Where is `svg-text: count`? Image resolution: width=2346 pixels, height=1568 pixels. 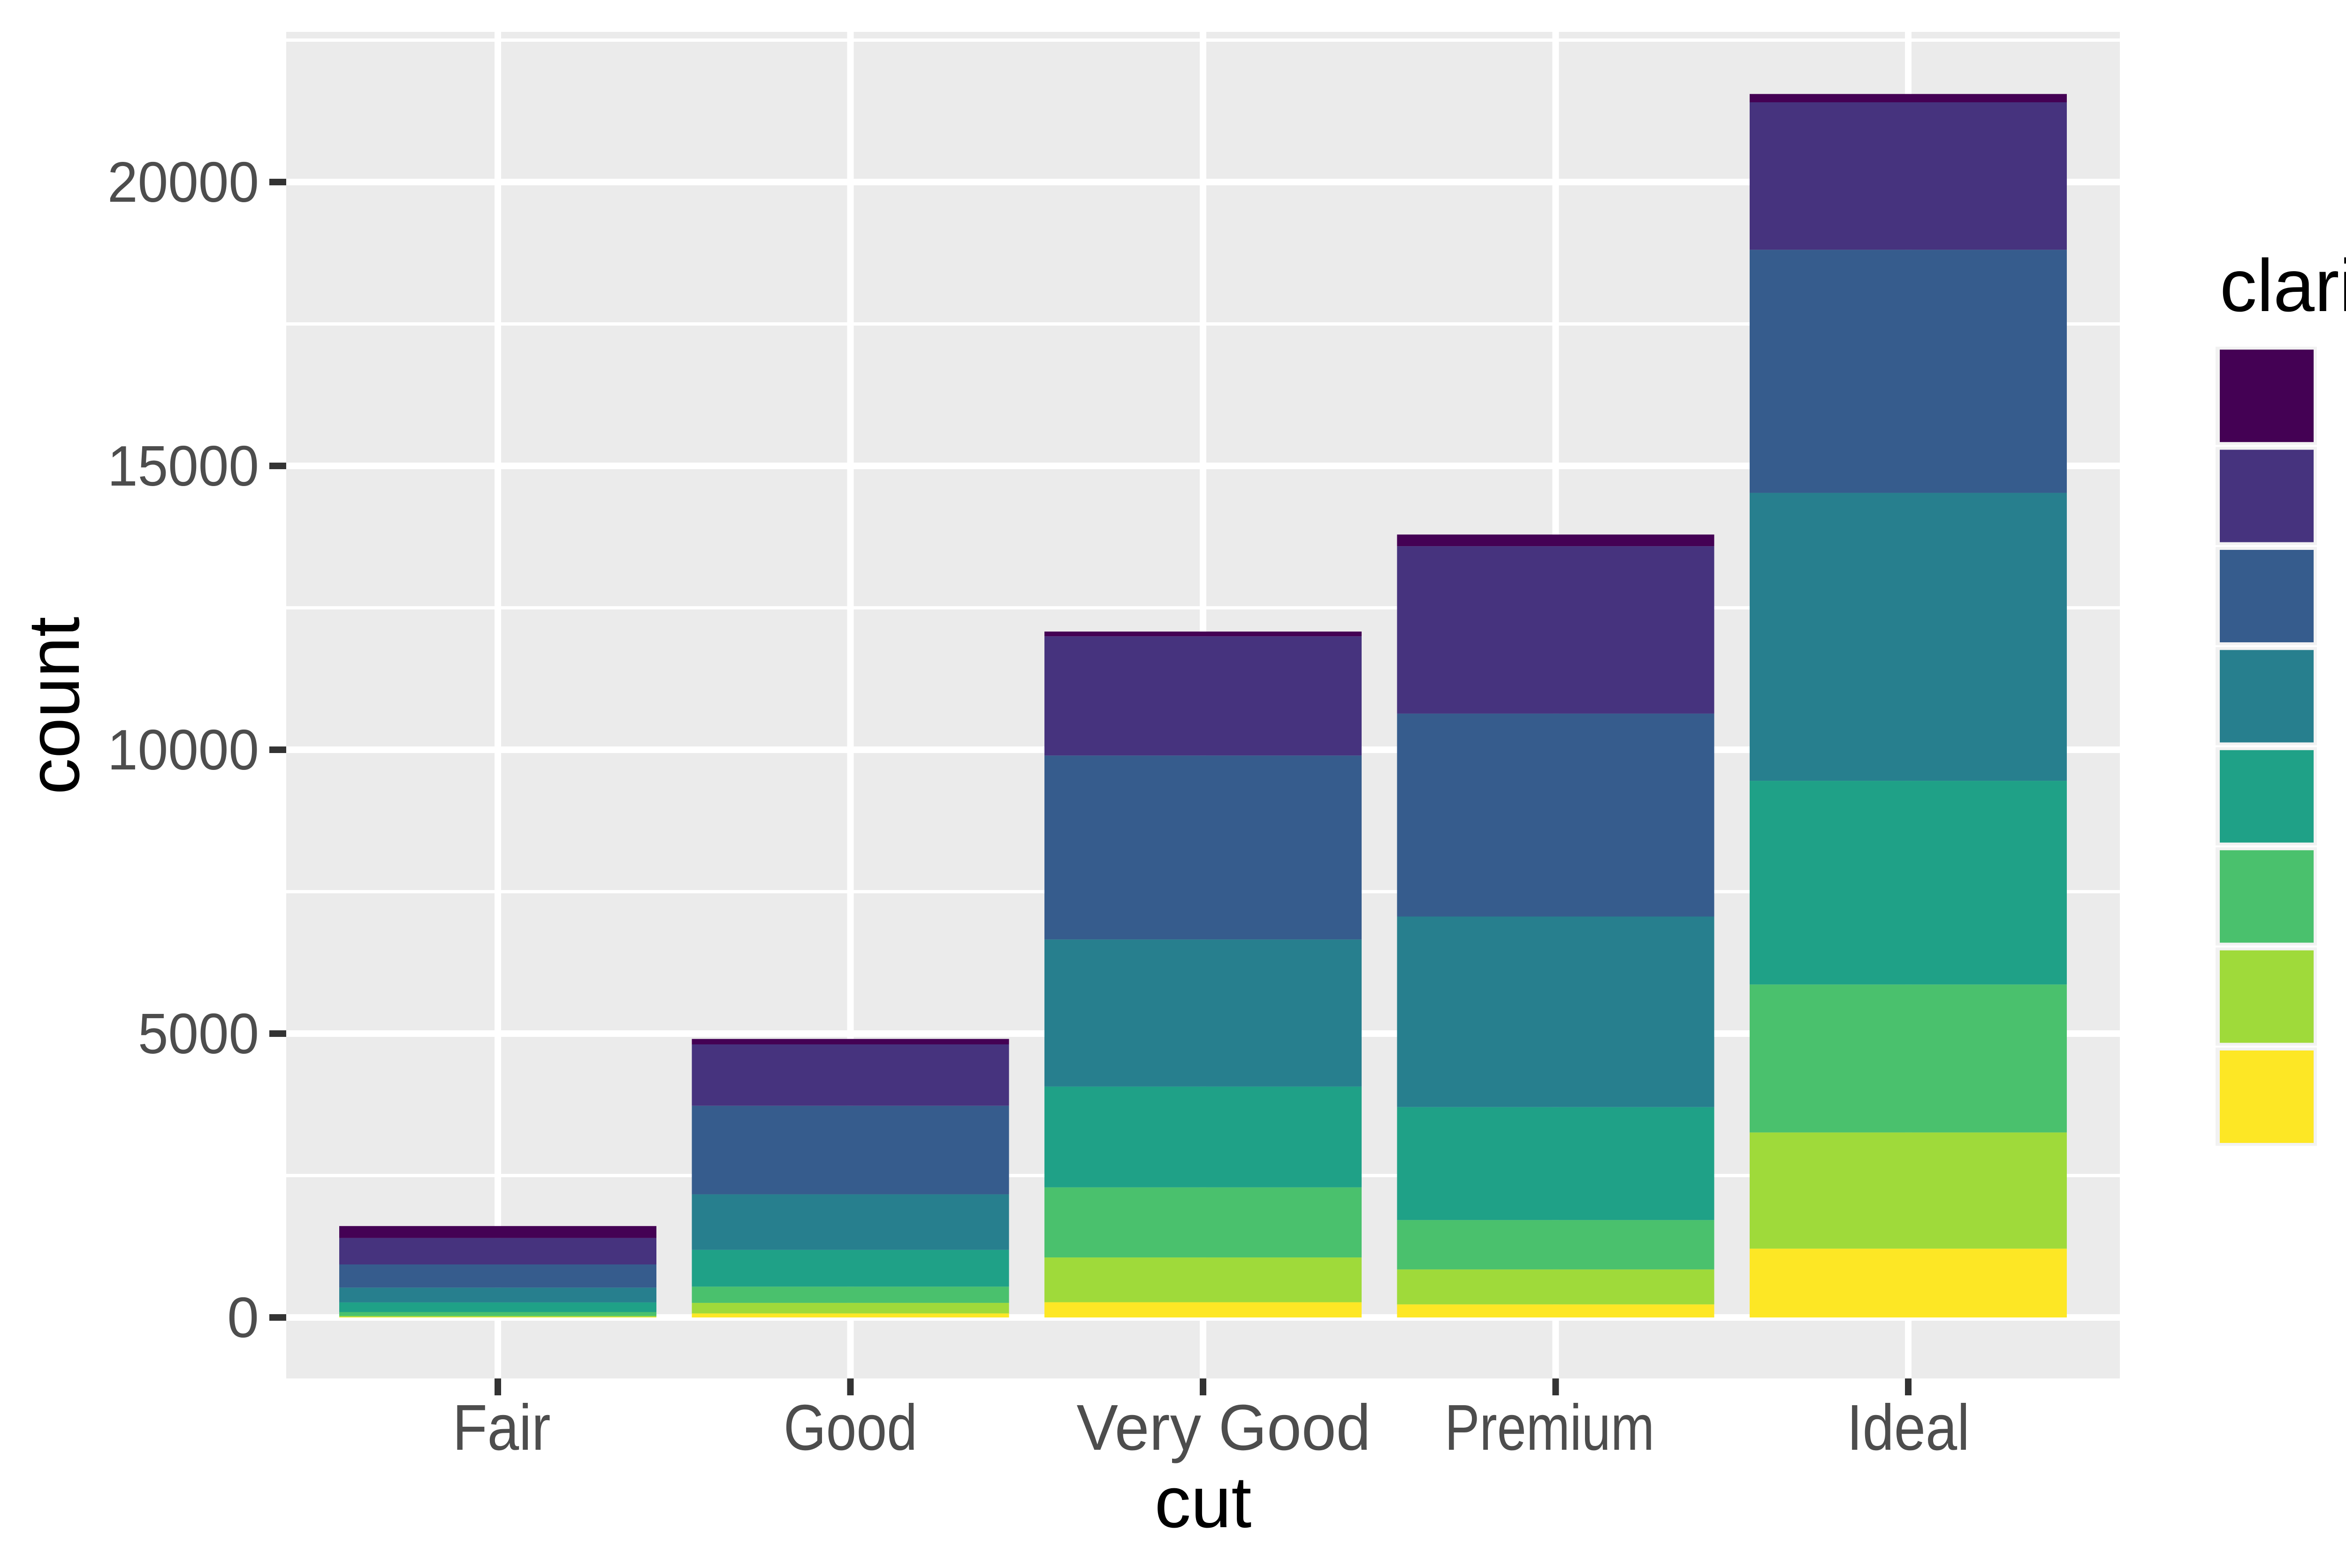 svg-text: count is located at coordinates (53, 705).